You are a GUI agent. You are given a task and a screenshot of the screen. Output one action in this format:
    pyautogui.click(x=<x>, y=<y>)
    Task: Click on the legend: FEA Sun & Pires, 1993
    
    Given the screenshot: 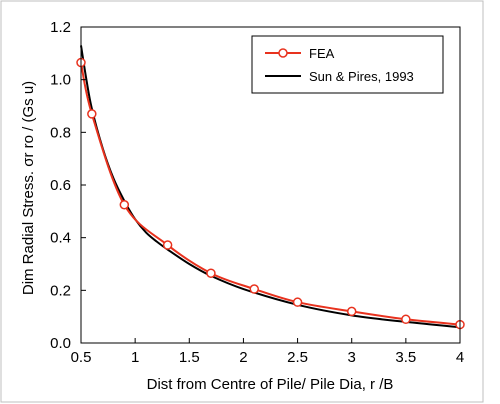 What is the action you would take?
    pyautogui.click(x=347, y=64)
    